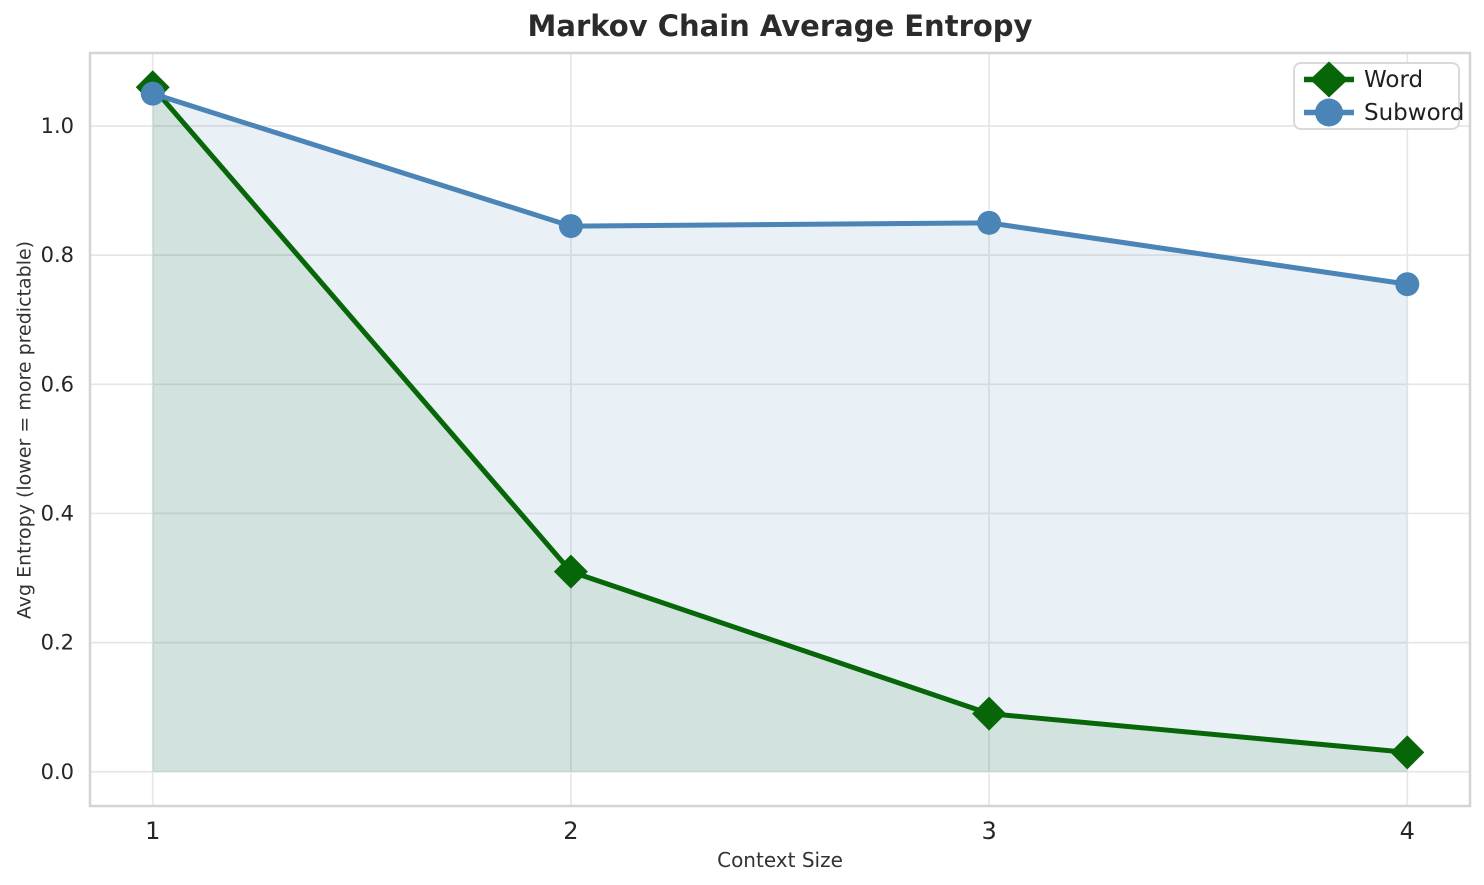 Image resolution: width=1484 pixels, height=885 pixels. I want to click on x-tick-label: 3, so click(988, 831).